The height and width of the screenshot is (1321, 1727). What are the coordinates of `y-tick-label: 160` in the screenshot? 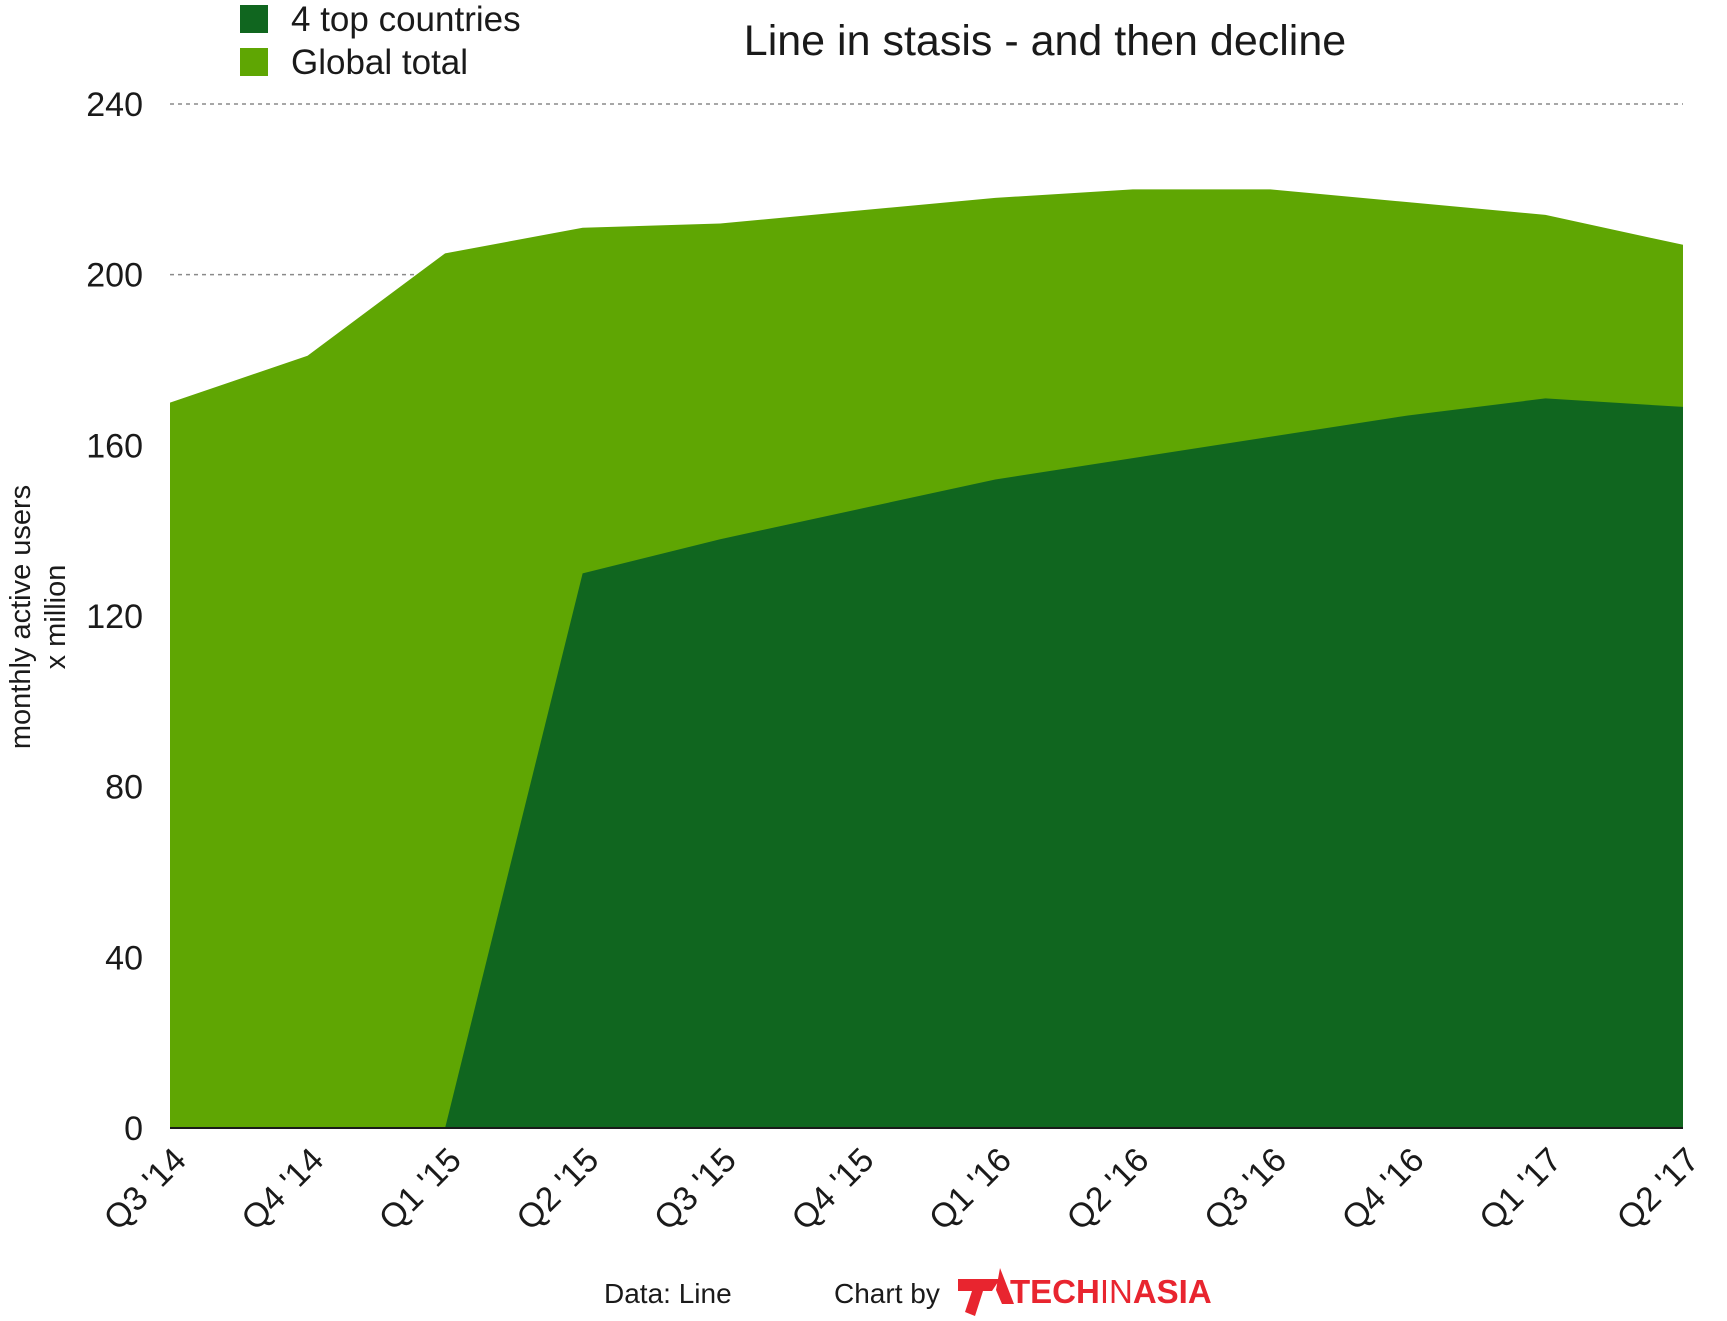 It's located at (114, 446).